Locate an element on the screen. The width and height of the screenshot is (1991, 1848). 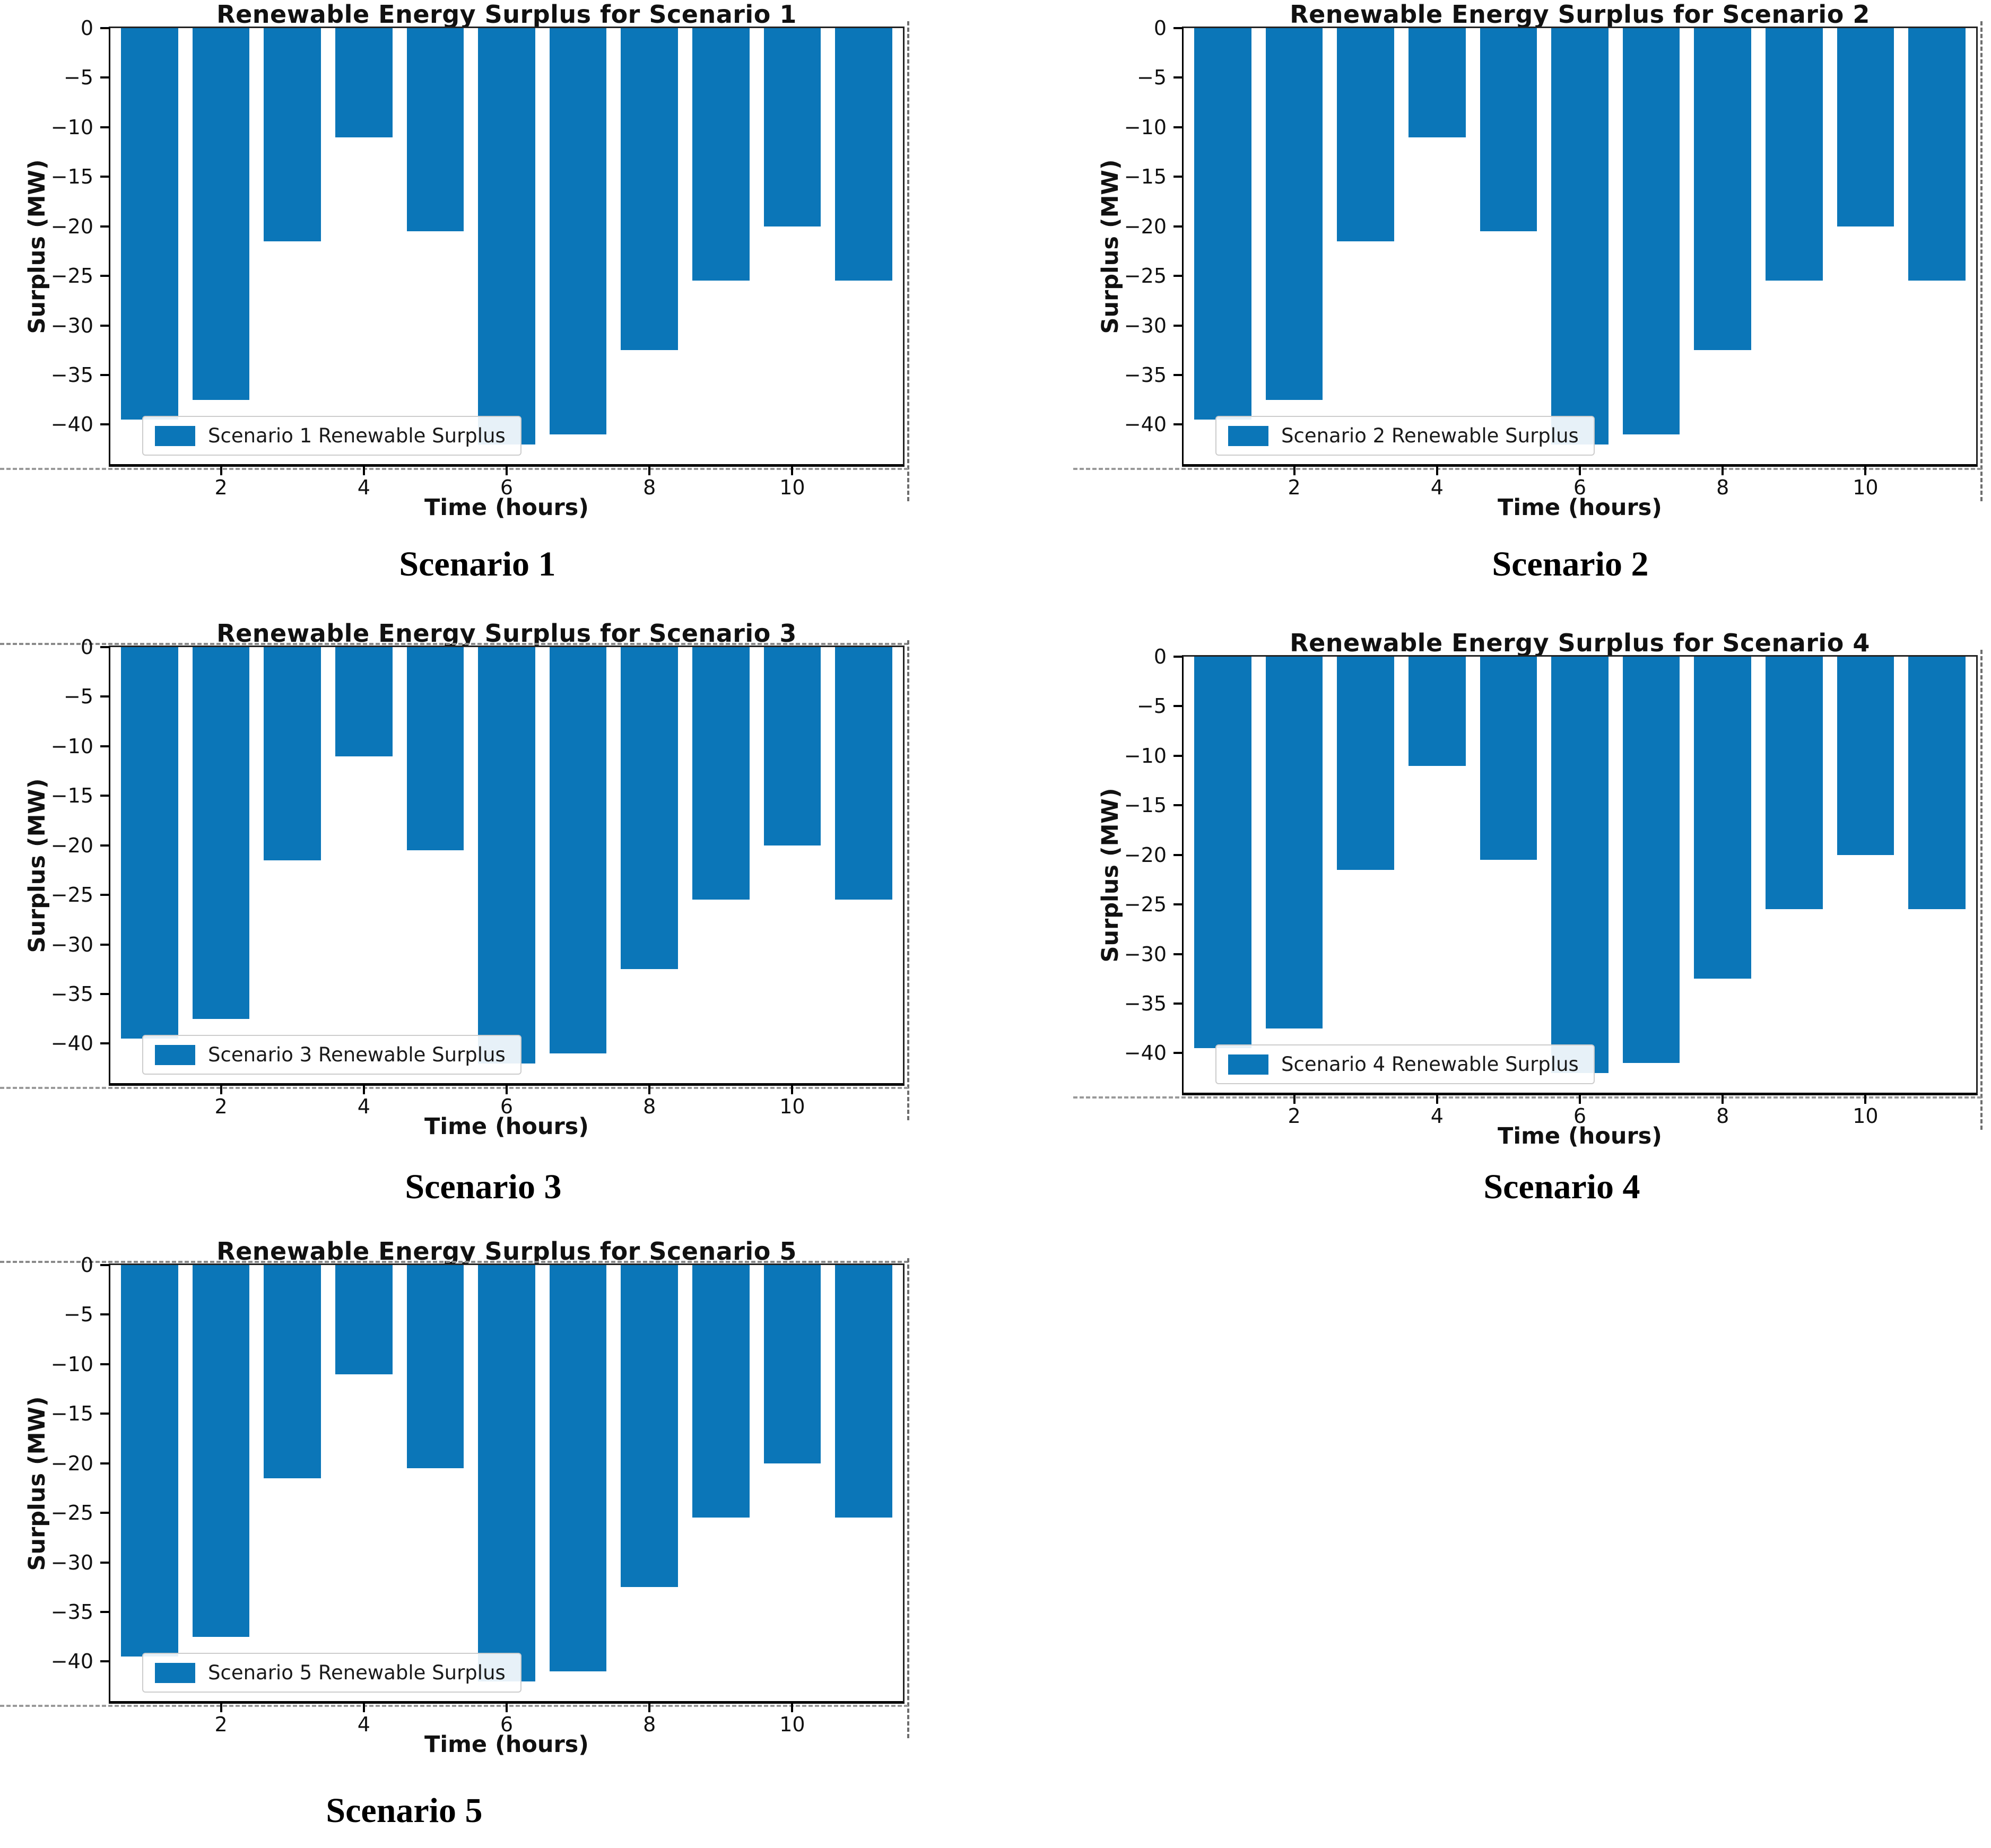
legend-label: Scenario 5 Renewable Surplus is located at coordinates (357, 1672).